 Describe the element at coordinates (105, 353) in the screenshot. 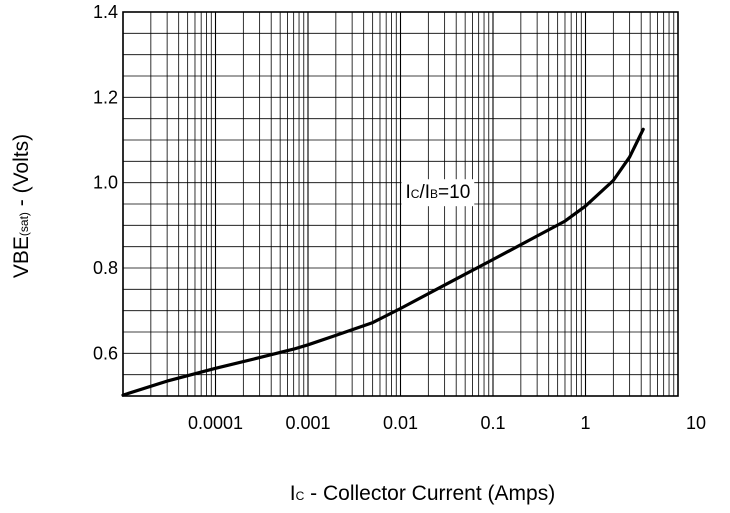

I see `y-tick-label: 0.6` at that location.